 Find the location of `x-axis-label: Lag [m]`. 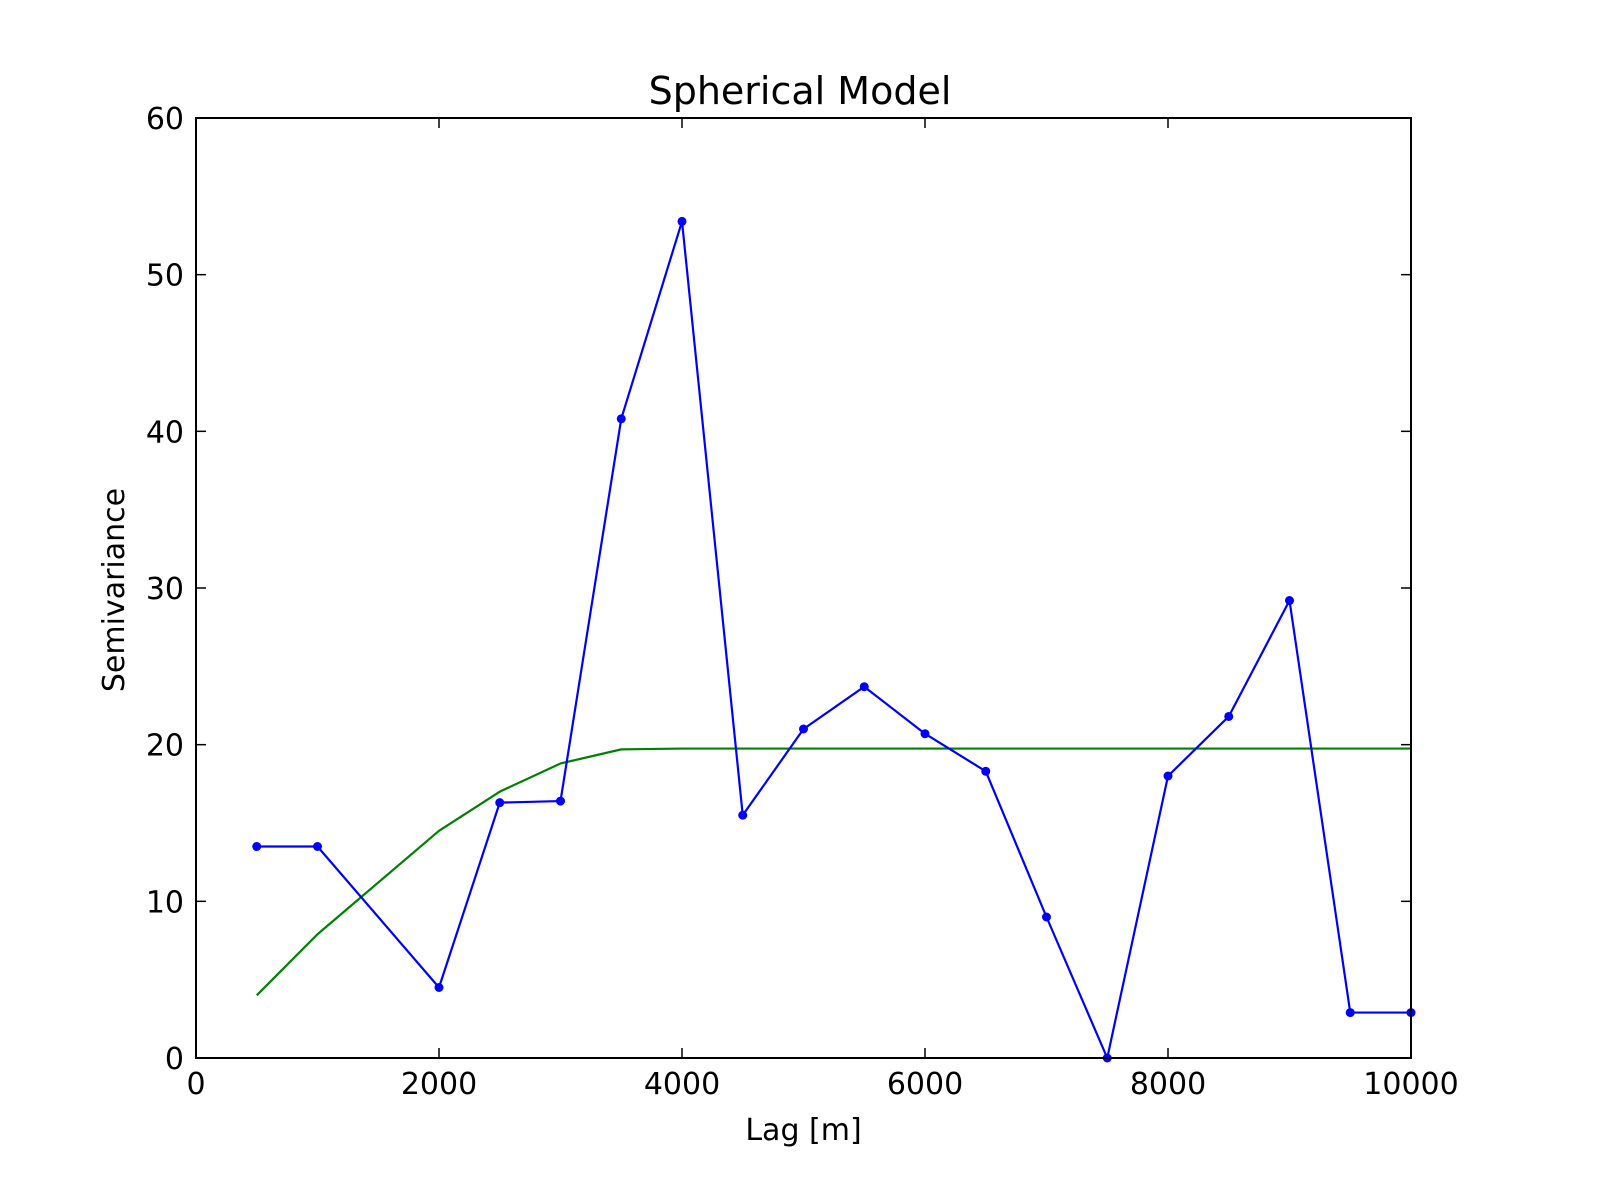

x-axis-label: Lag [m] is located at coordinates (803, 1130).